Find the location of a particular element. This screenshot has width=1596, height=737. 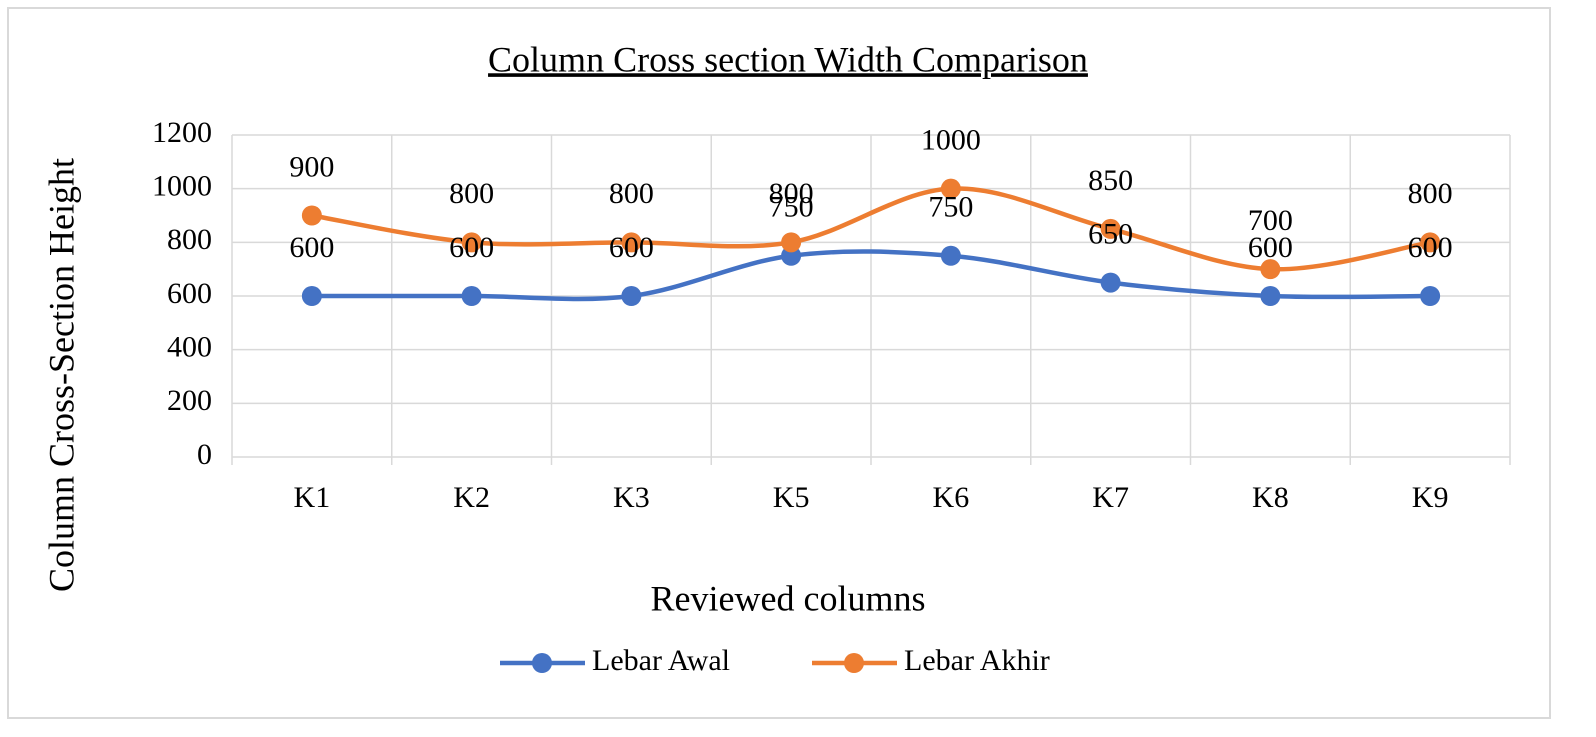

chart-title: Column Cross section Width Comparison is located at coordinates (788, 59).